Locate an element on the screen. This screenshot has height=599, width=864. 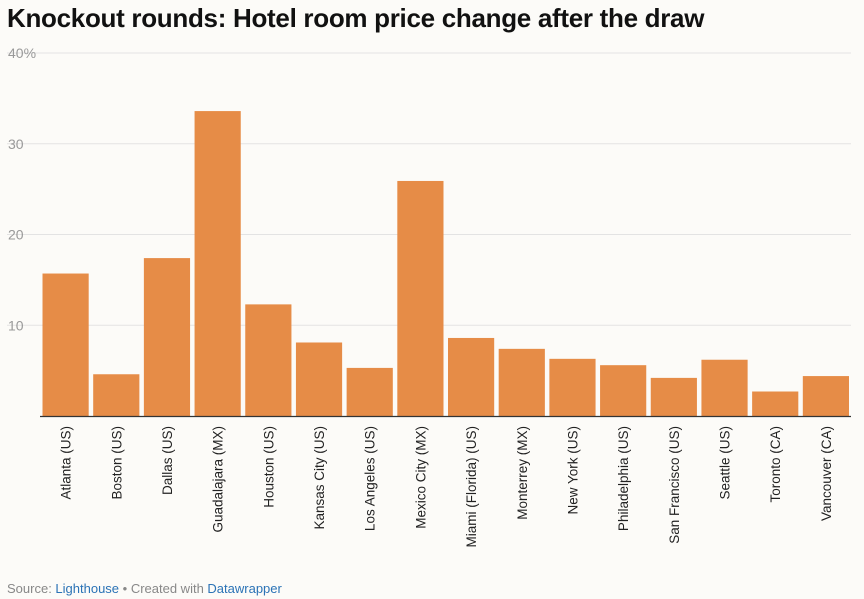
y-tick-label: 10 is located at coordinates (16, 325).